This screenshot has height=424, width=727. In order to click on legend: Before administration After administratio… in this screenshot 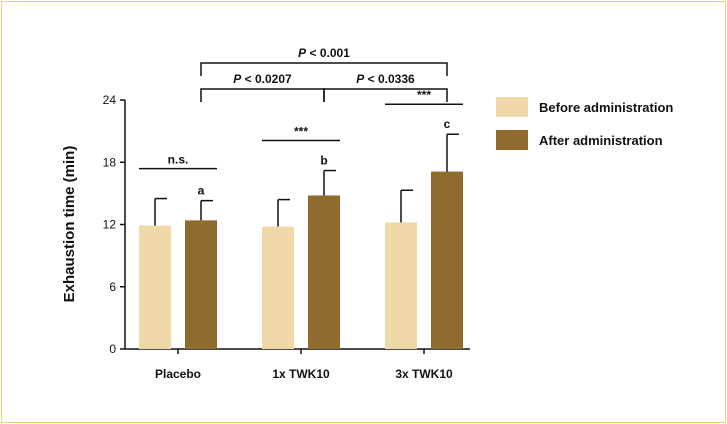, I will do `click(584, 123)`.